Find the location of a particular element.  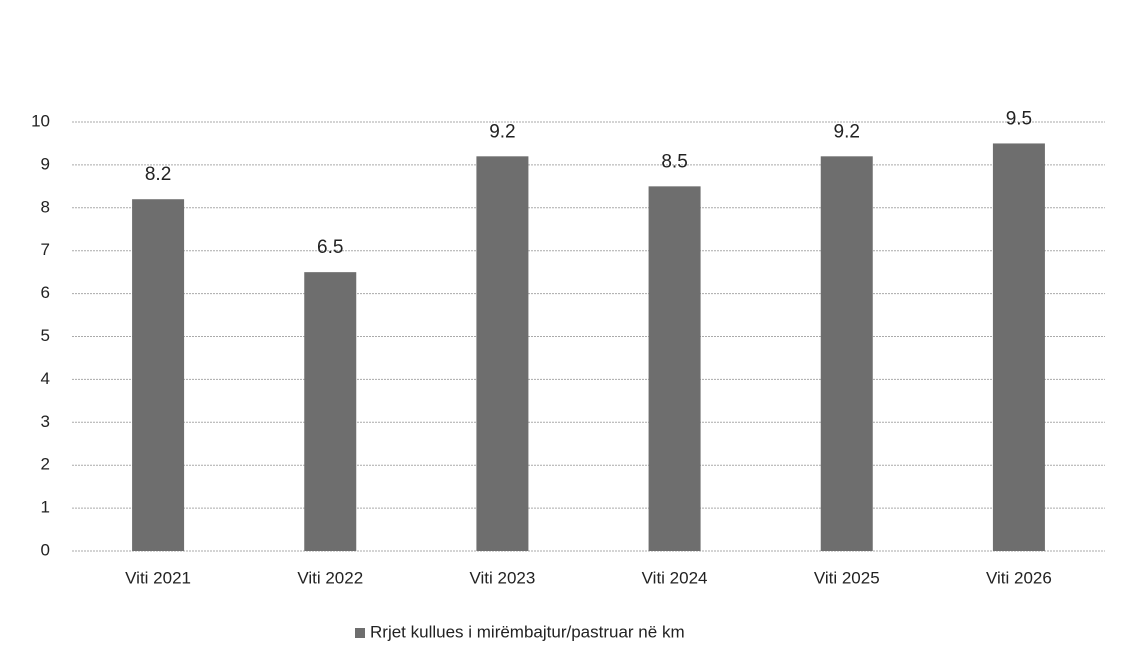

x-tick-label: Viti 2023 is located at coordinates (502, 577).